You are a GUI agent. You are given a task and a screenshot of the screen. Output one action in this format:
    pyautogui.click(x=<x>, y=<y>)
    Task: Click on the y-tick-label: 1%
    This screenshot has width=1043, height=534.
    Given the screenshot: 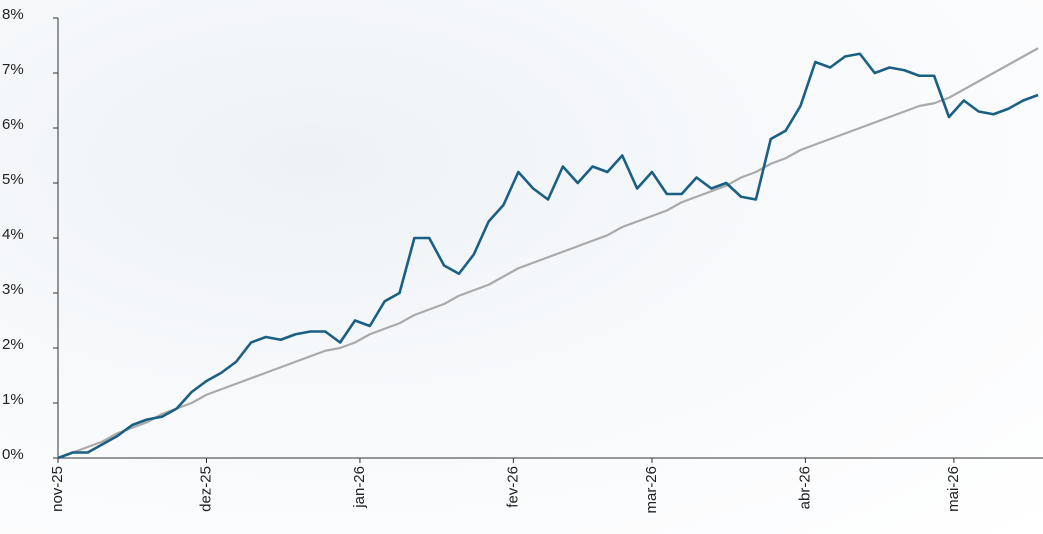 What is the action you would take?
    pyautogui.click(x=13, y=399)
    